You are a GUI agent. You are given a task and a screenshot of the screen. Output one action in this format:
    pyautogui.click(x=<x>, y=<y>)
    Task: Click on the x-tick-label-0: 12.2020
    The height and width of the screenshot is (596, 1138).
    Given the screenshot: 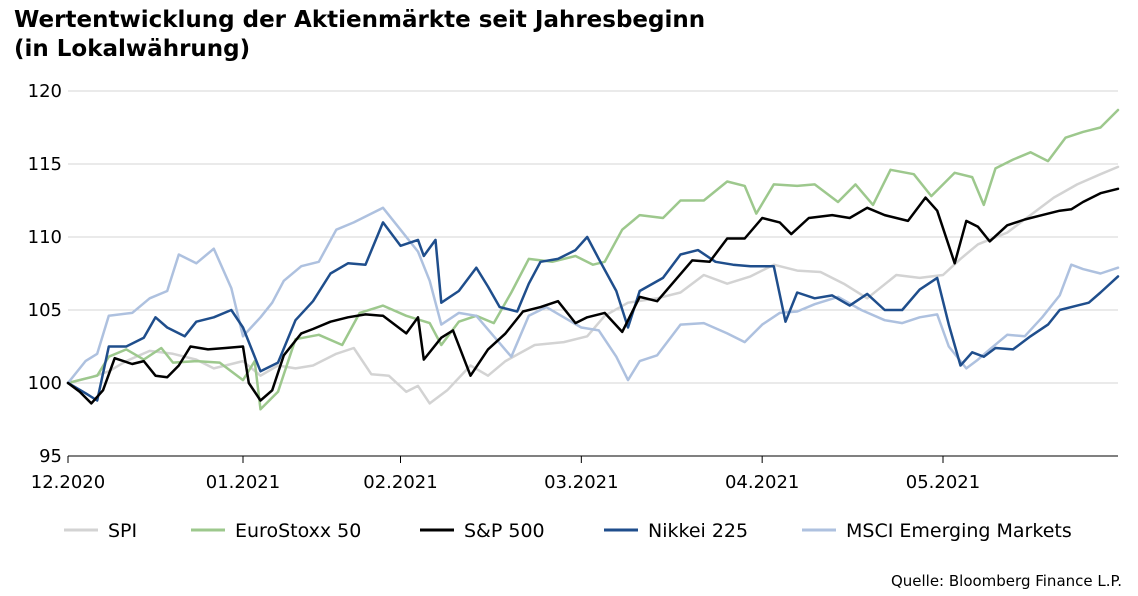 What is the action you would take?
    pyautogui.click(x=68, y=482)
    